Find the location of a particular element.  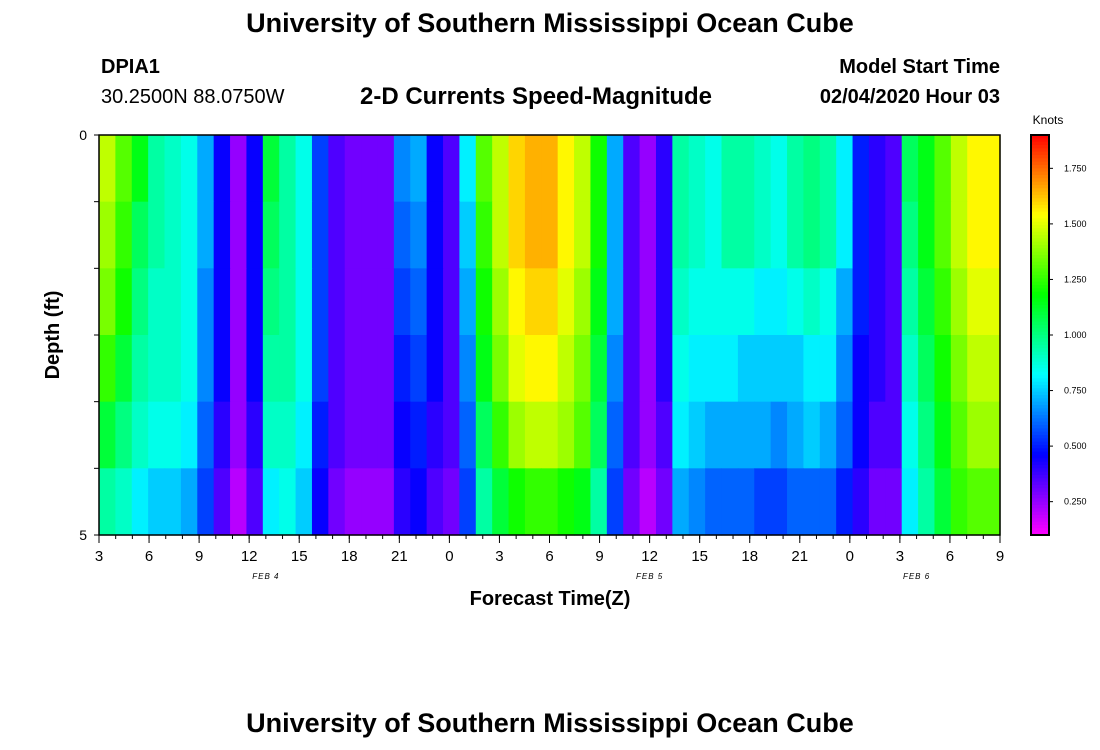

x-tick-label: 3 is located at coordinates (99, 556).